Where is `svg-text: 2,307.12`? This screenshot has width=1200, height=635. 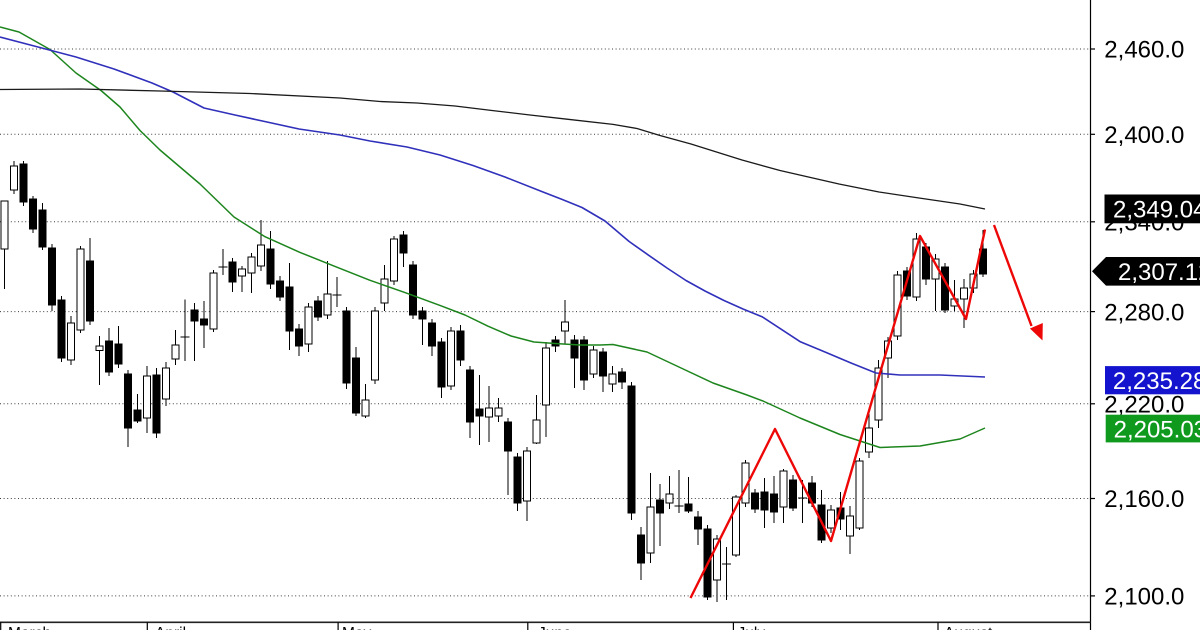
svg-text: 2,307.12 is located at coordinates (1159, 272).